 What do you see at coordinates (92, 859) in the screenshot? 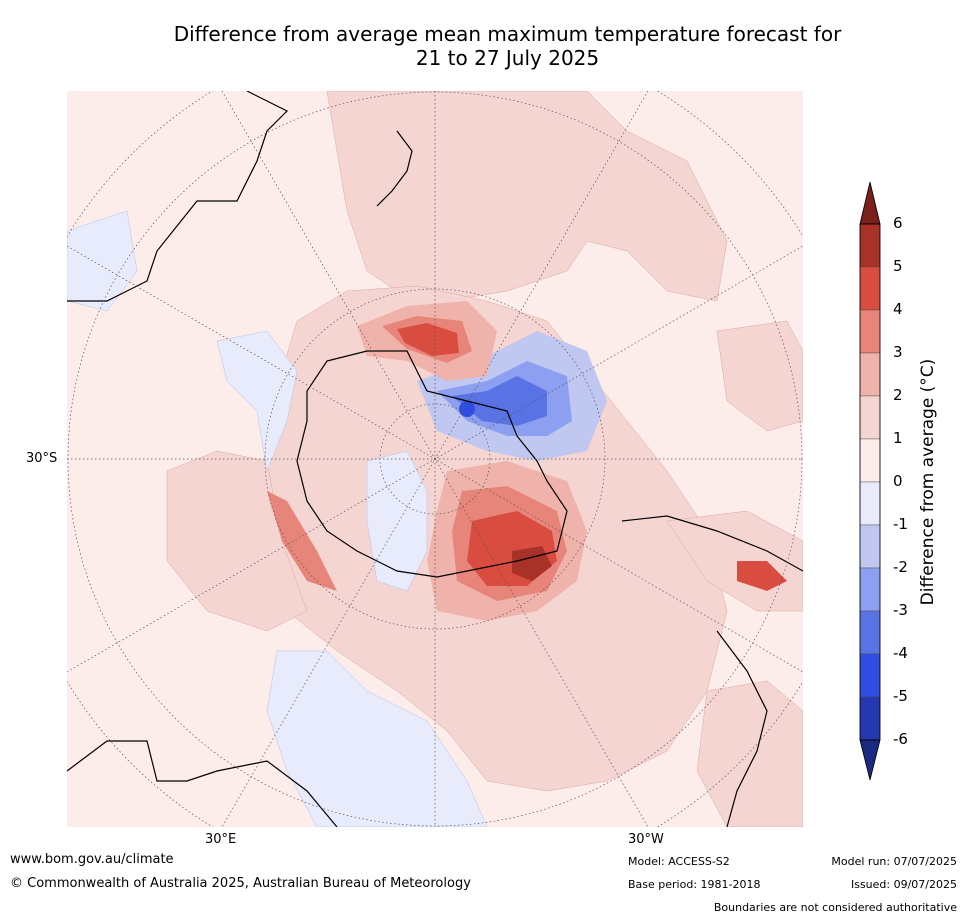
I see `footer-website: www.bom.gov.au/climate` at bounding box center [92, 859].